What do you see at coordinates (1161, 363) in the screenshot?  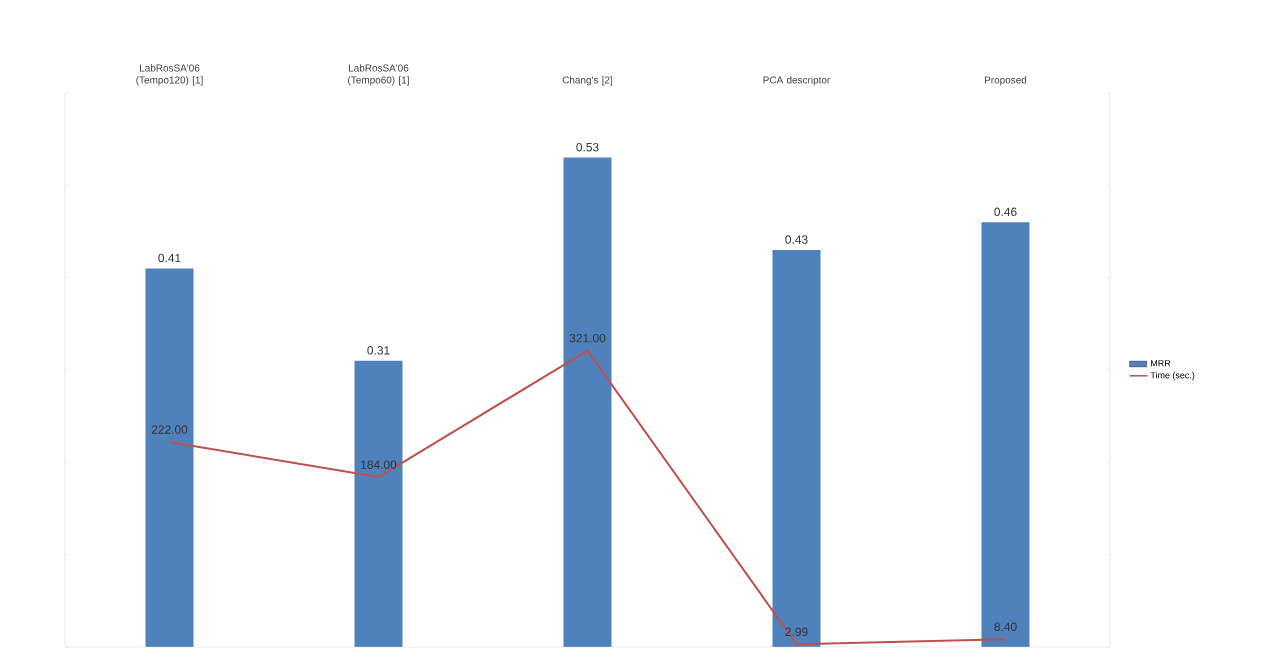 I see `legend-label: MRR` at bounding box center [1161, 363].